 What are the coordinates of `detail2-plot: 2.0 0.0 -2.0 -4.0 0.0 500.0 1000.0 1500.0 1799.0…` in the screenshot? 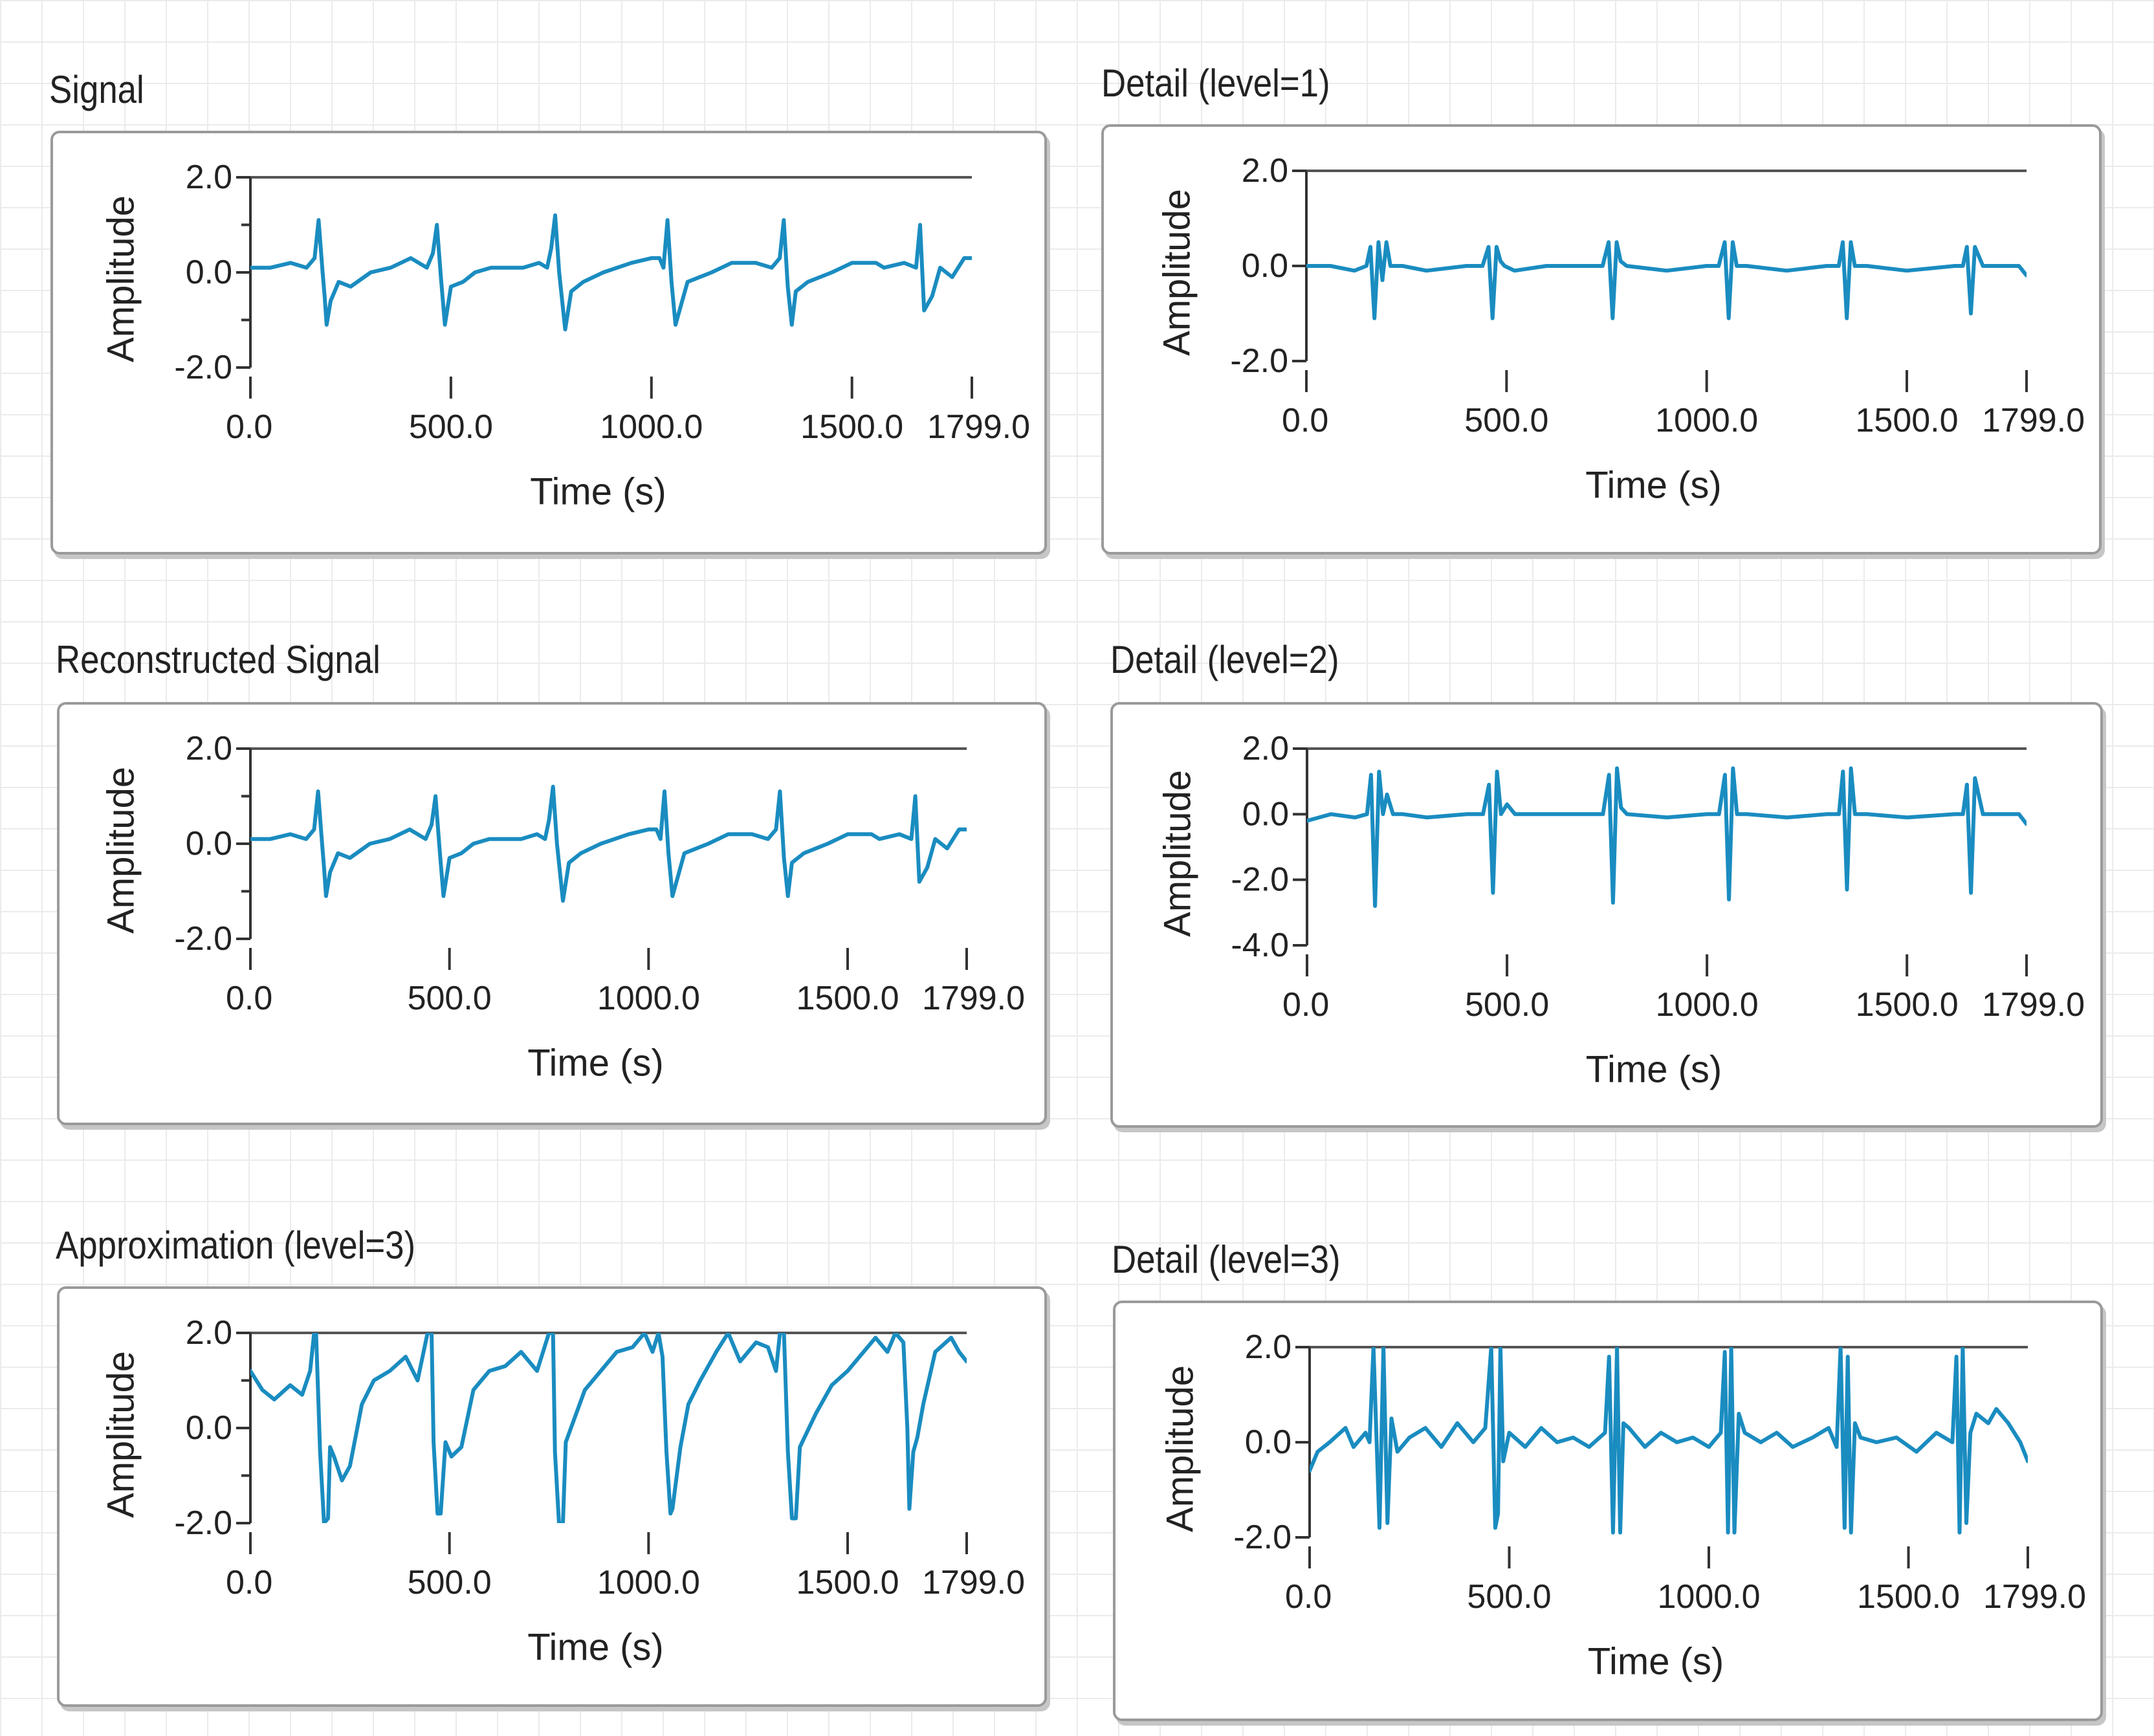 It's located at (1621, 910).